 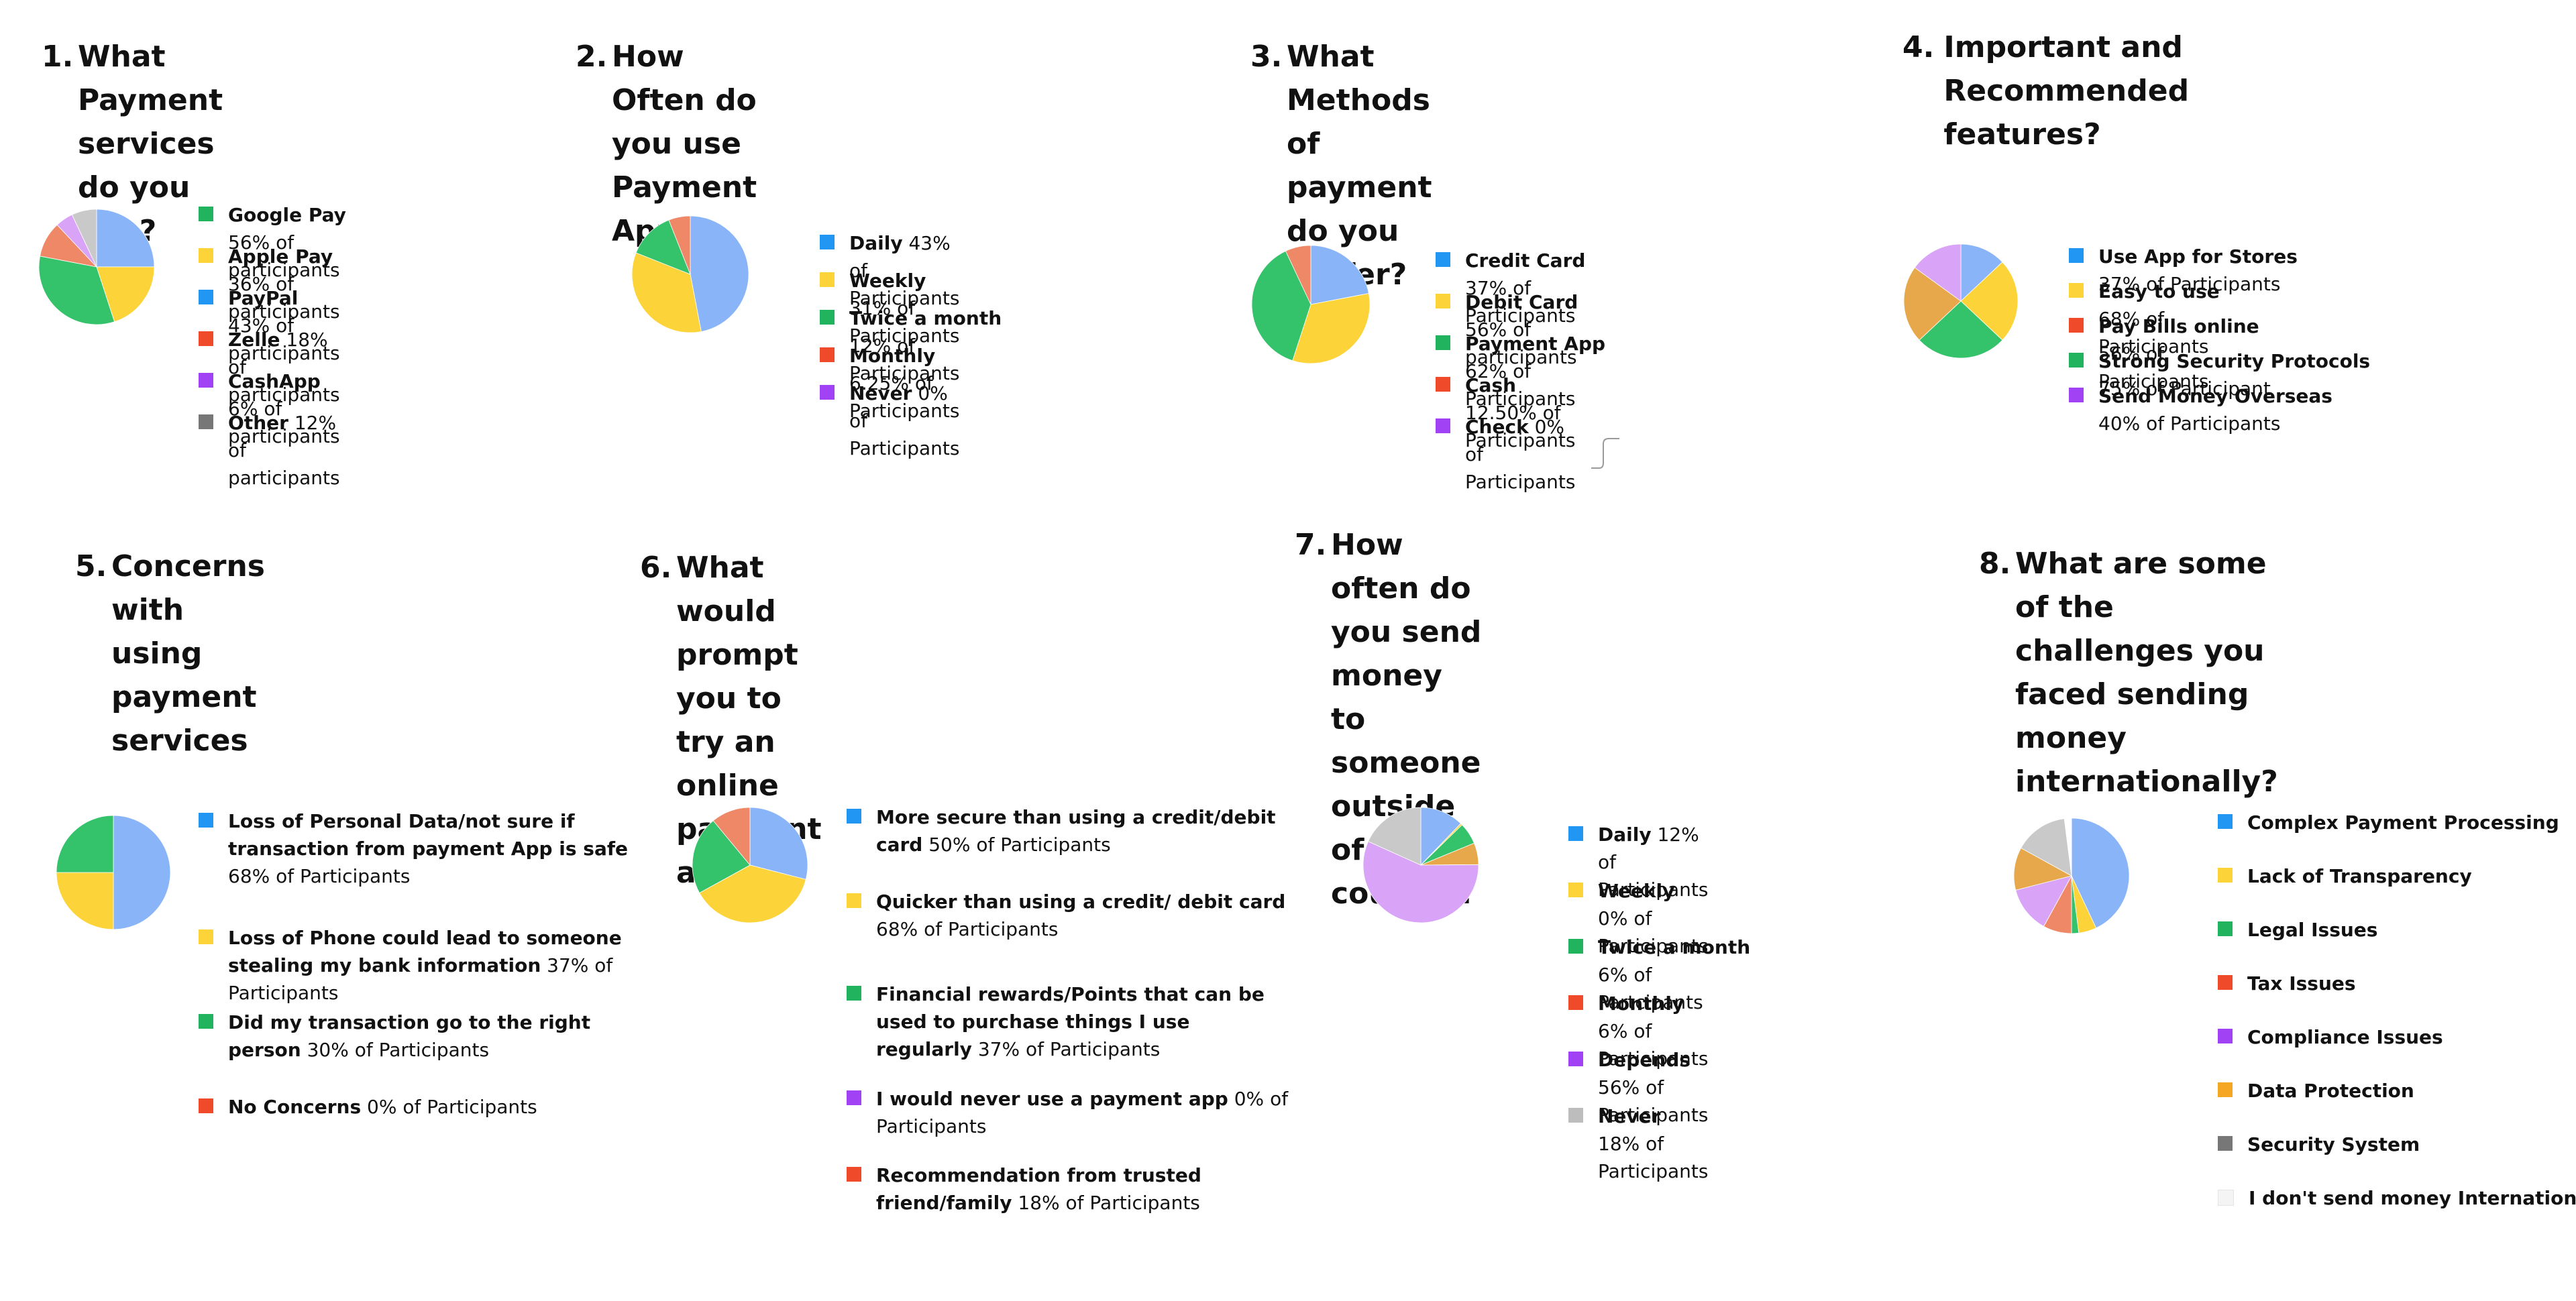 I want to click on question-number: 6., so click(x=656, y=568).